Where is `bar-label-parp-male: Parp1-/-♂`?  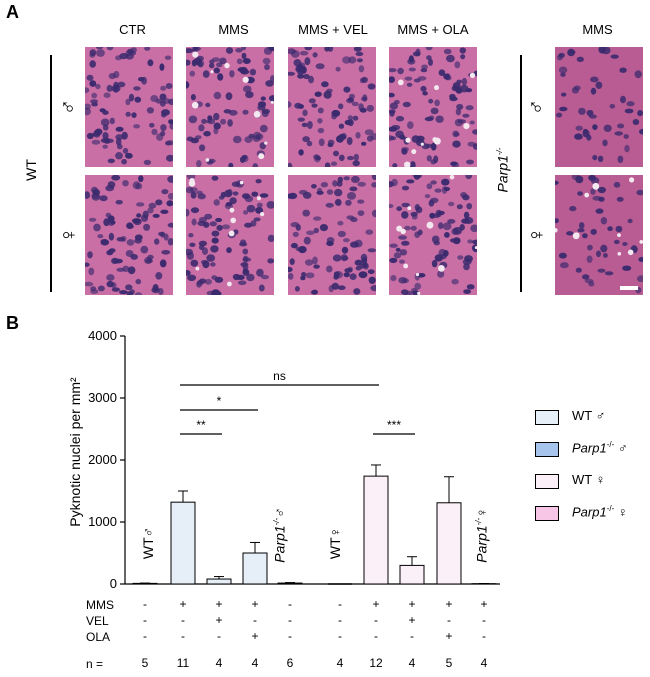
bar-label-parp-male: Parp1-/-♂ is located at coordinates (279, 535).